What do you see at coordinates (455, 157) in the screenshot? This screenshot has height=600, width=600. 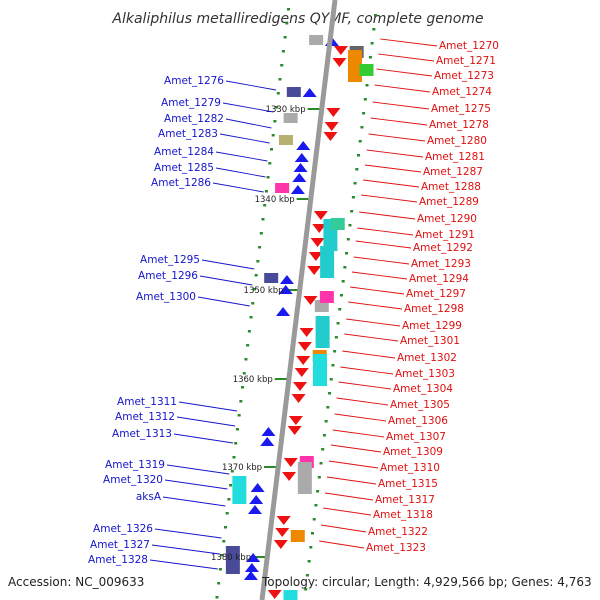 I see `gene-label: Amet_1281` at bounding box center [455, 157].